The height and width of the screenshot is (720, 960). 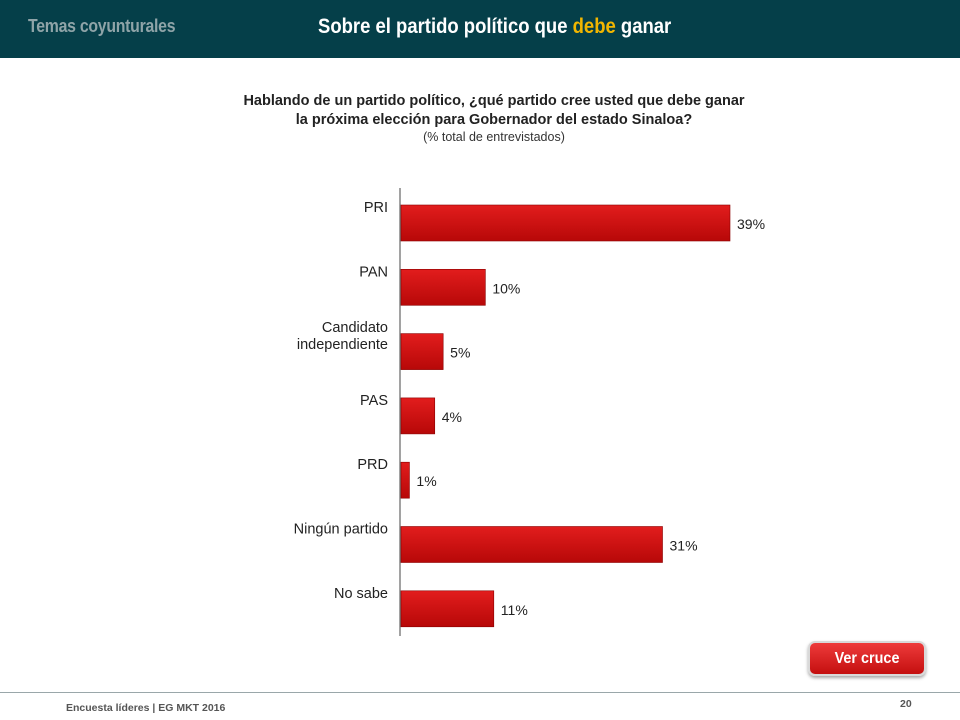 What do you see at coordinates (531, 544) in the screenshot?
I see `bar-ningún-partido` at bounding box center [531, 544].